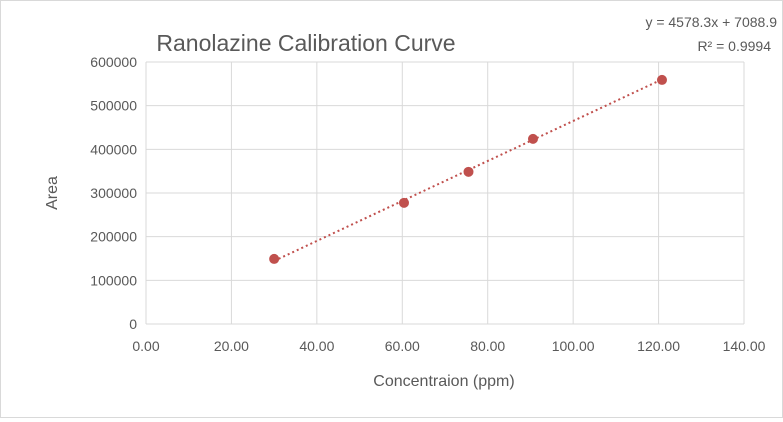 Image resolution: width=783 pixels, height=422 pixels. I want to click on y-tick-label: 300000, so click(113, 193).